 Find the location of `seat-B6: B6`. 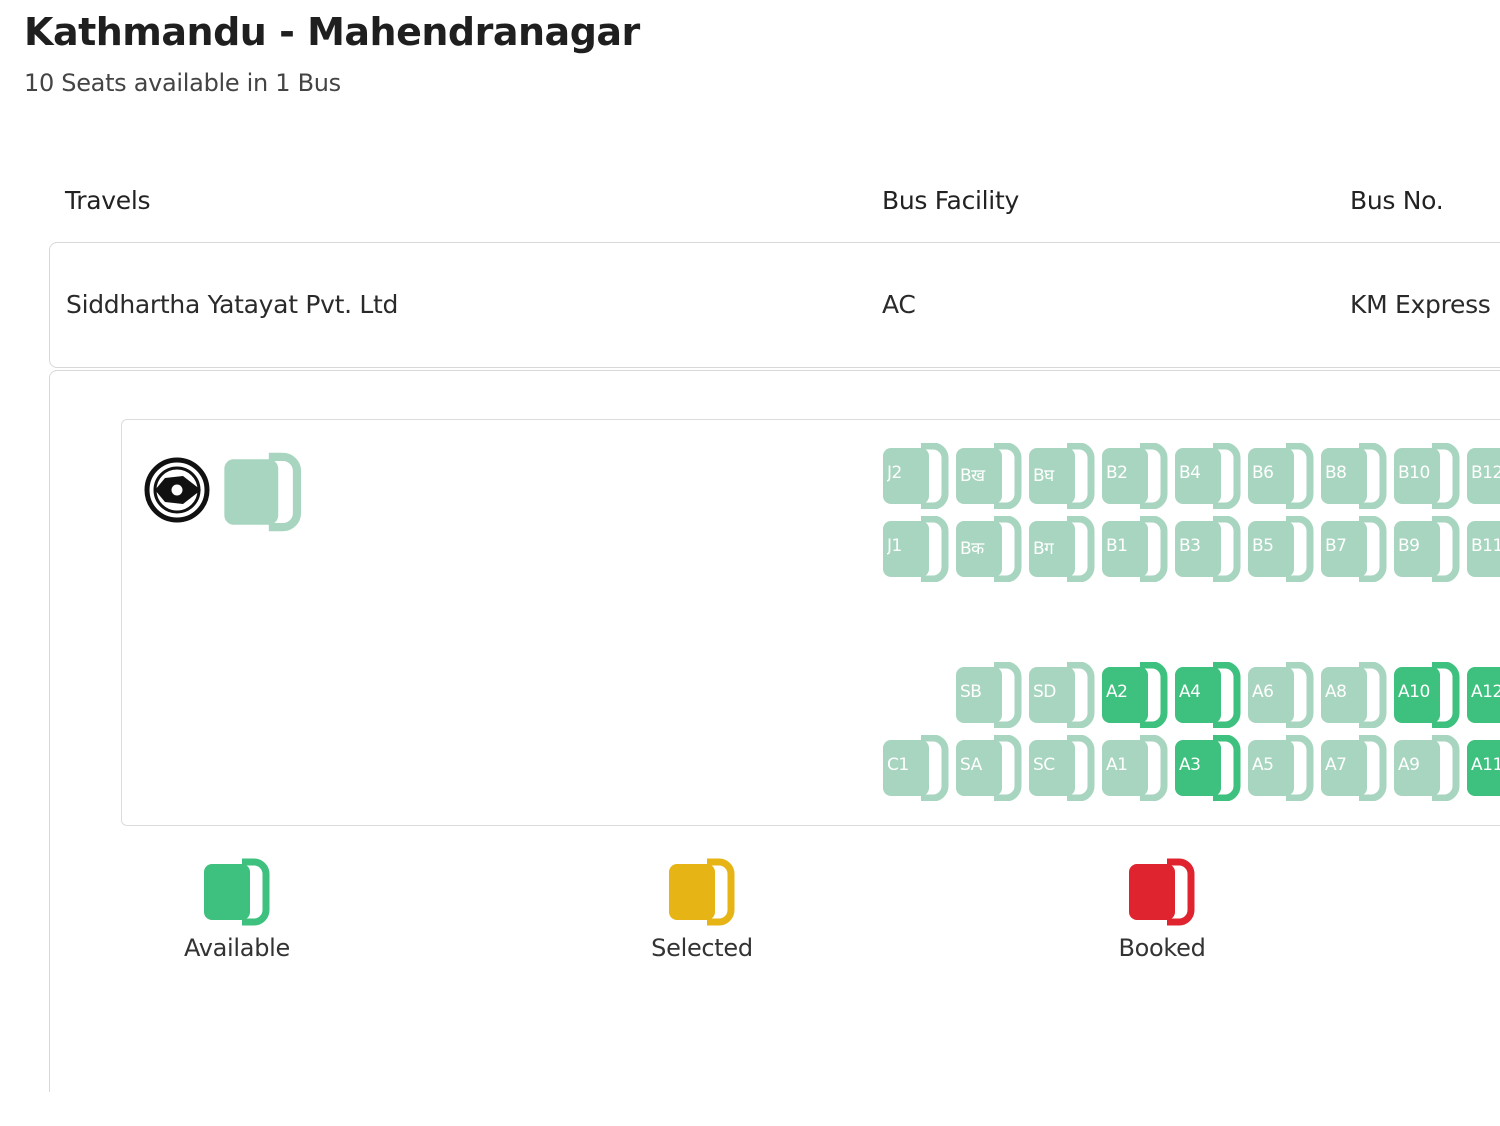

seat-B6: B6 is located at coordinates (1281, 476).